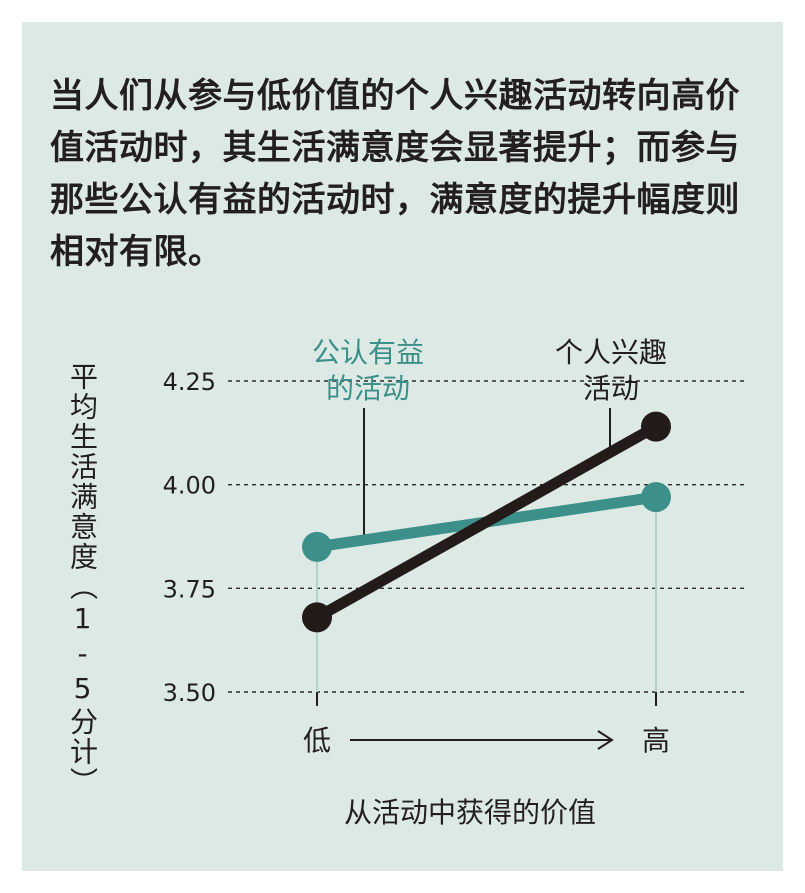  I want to click on y-tick-label-0: 3.50, so click(189, 693).